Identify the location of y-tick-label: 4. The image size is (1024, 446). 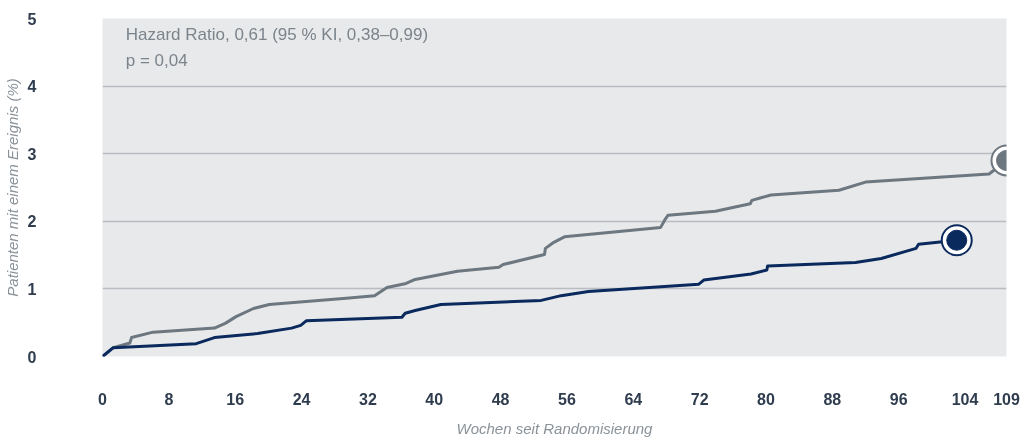
(32, 87).